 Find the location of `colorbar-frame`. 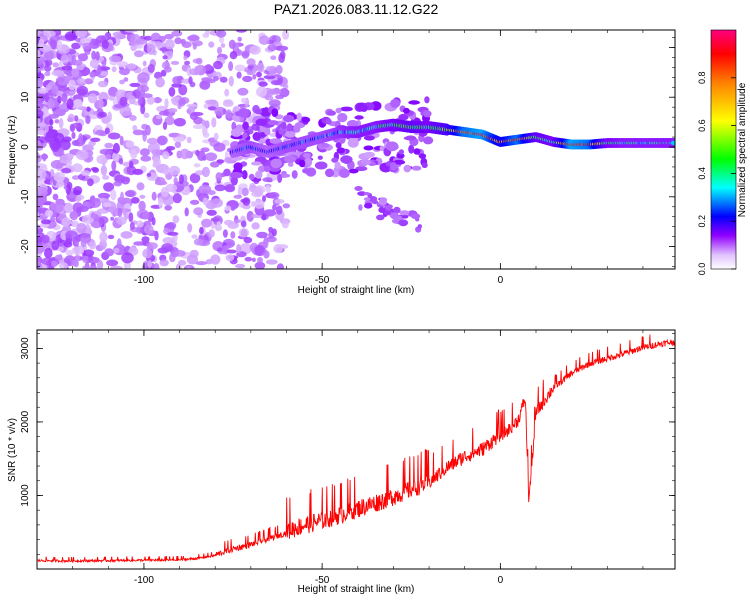

colorbar-frame is located at coordinates (723, 149).